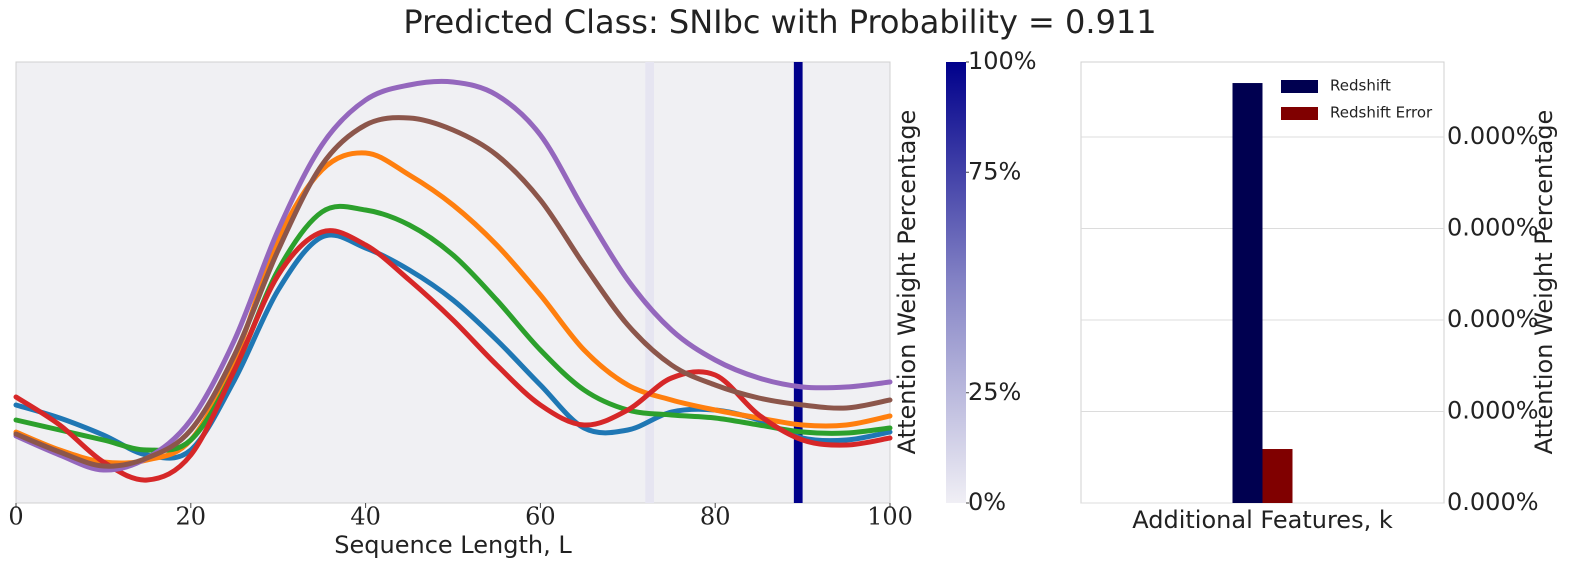 Image resolution: width=1584 pixels, height=576 pixels. Describe the element at coordinates (365, 517) in the screenshot. I see `x-tick-label: 40` at that location.